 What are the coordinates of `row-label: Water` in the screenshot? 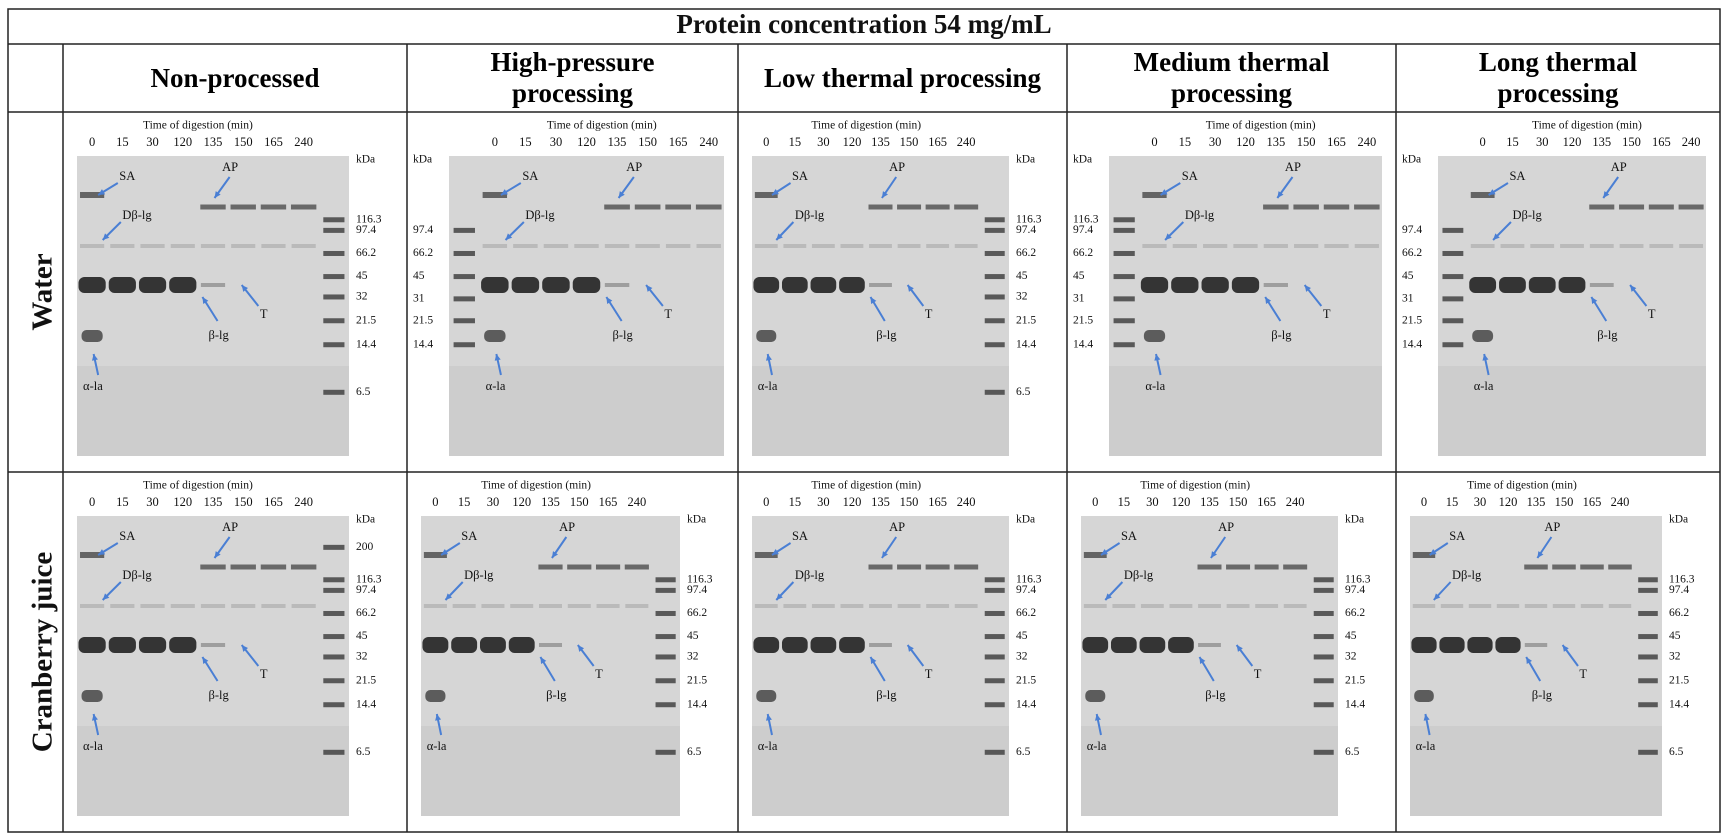 It's located at (43, 291).